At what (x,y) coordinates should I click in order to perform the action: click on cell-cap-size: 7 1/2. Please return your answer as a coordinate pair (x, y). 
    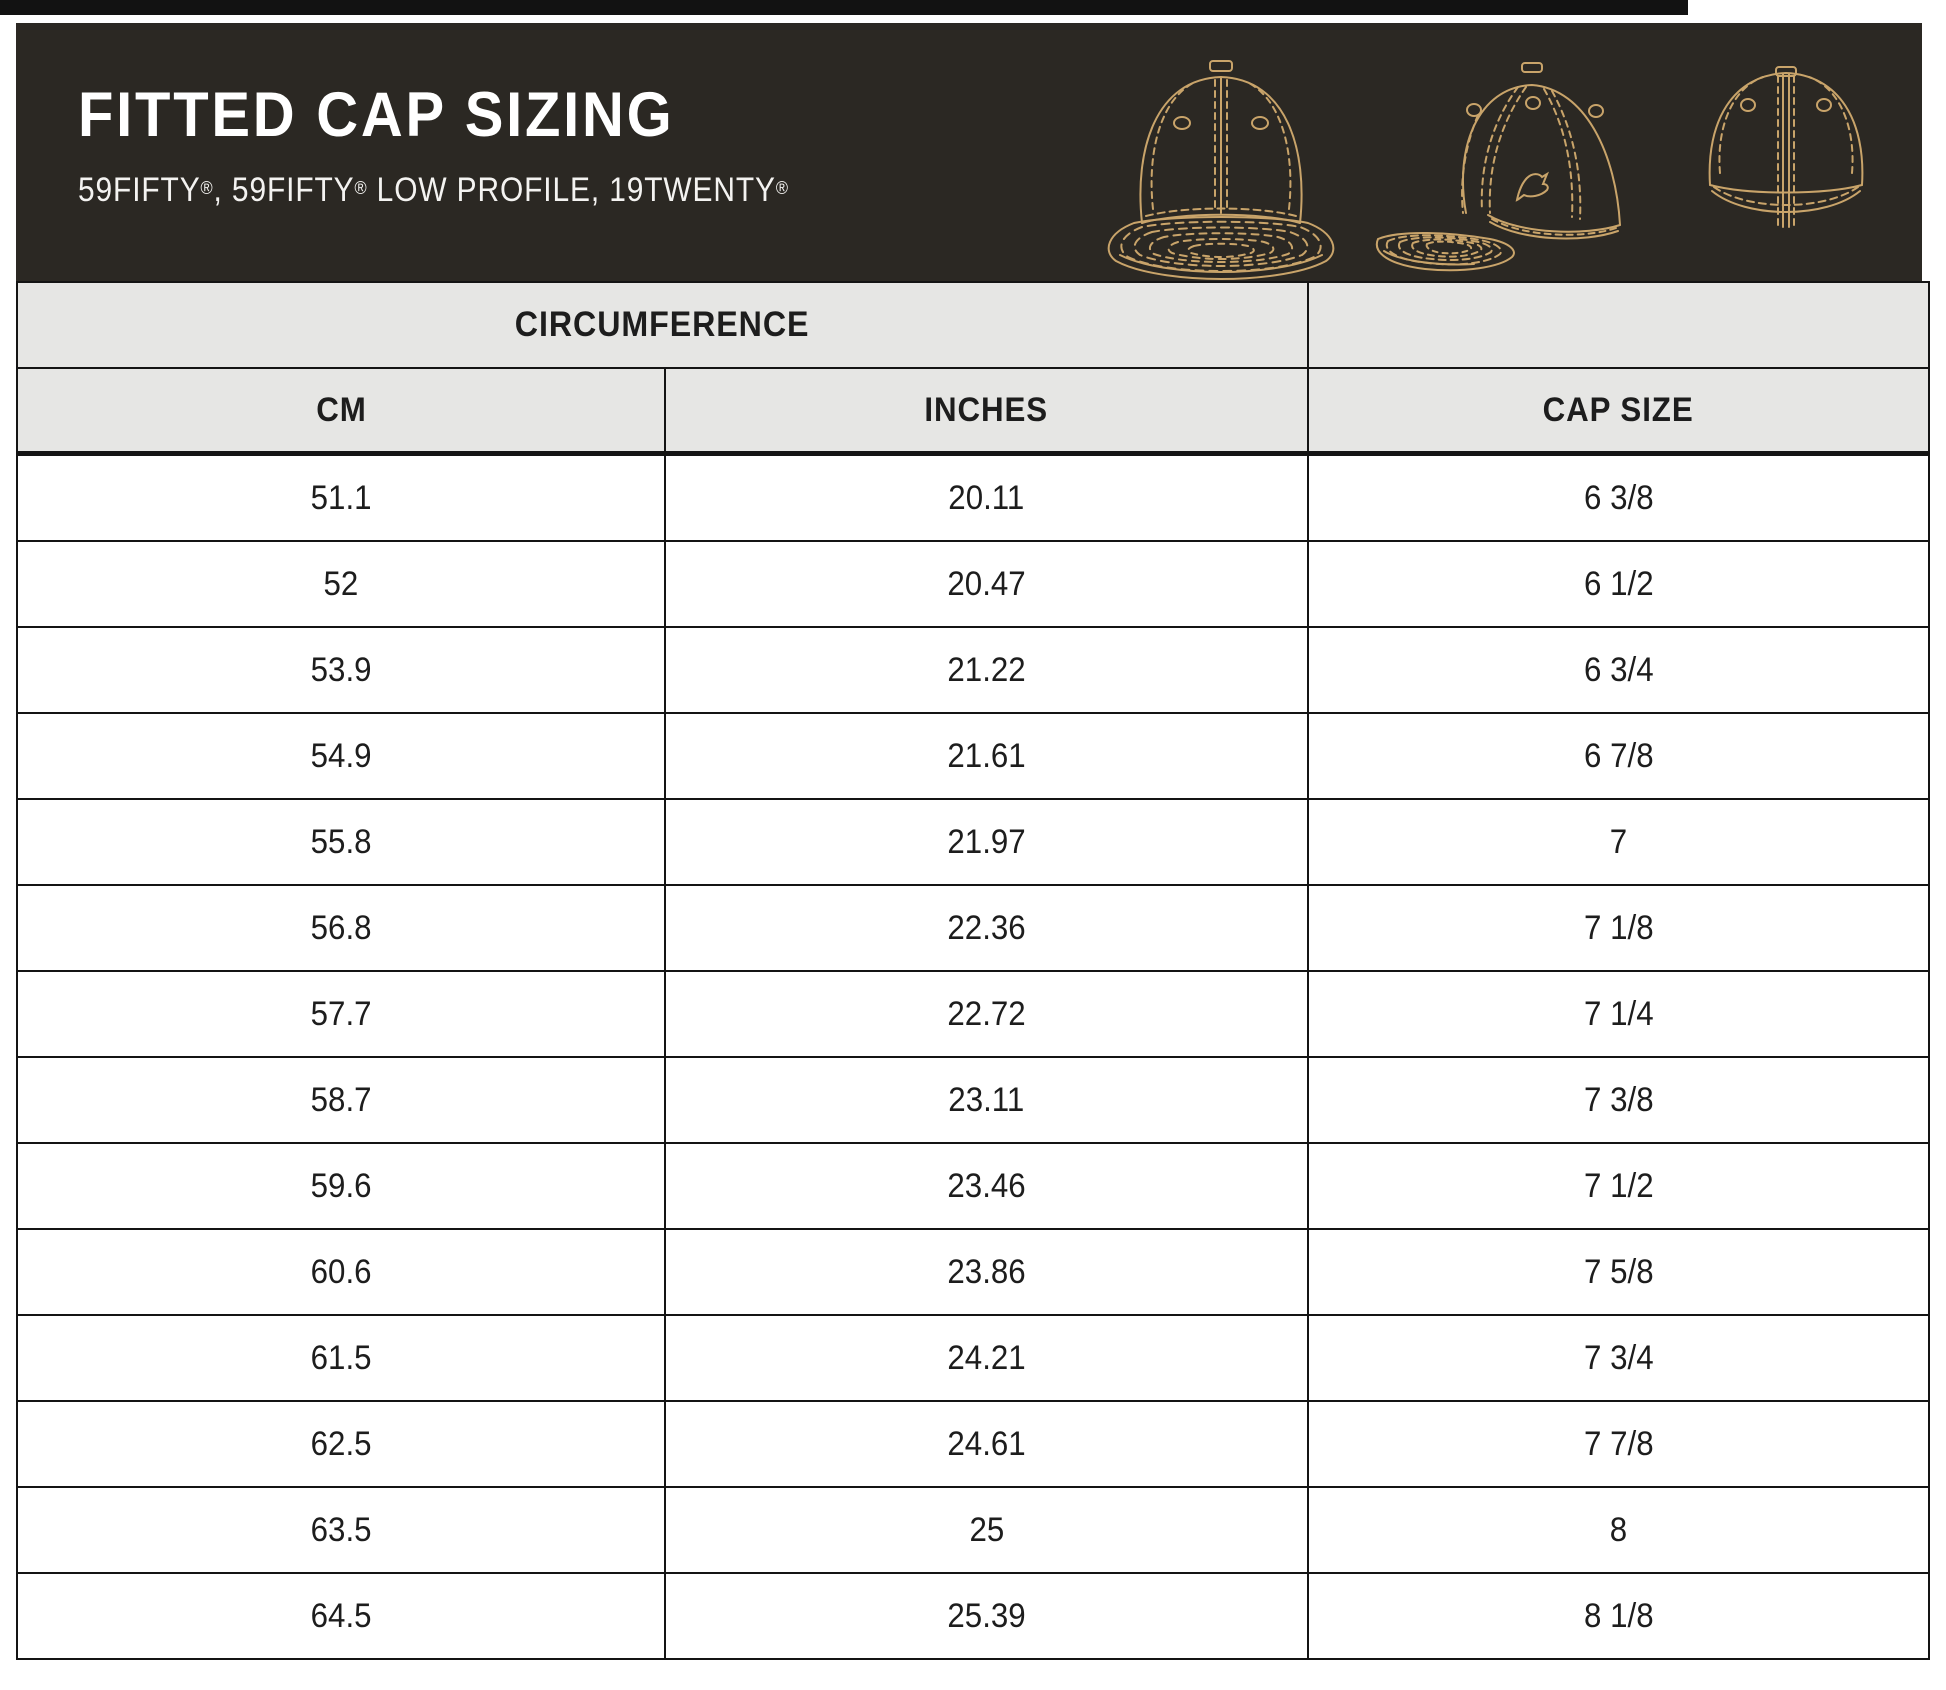
    Looking at the image, I should click on (1618, 1186).